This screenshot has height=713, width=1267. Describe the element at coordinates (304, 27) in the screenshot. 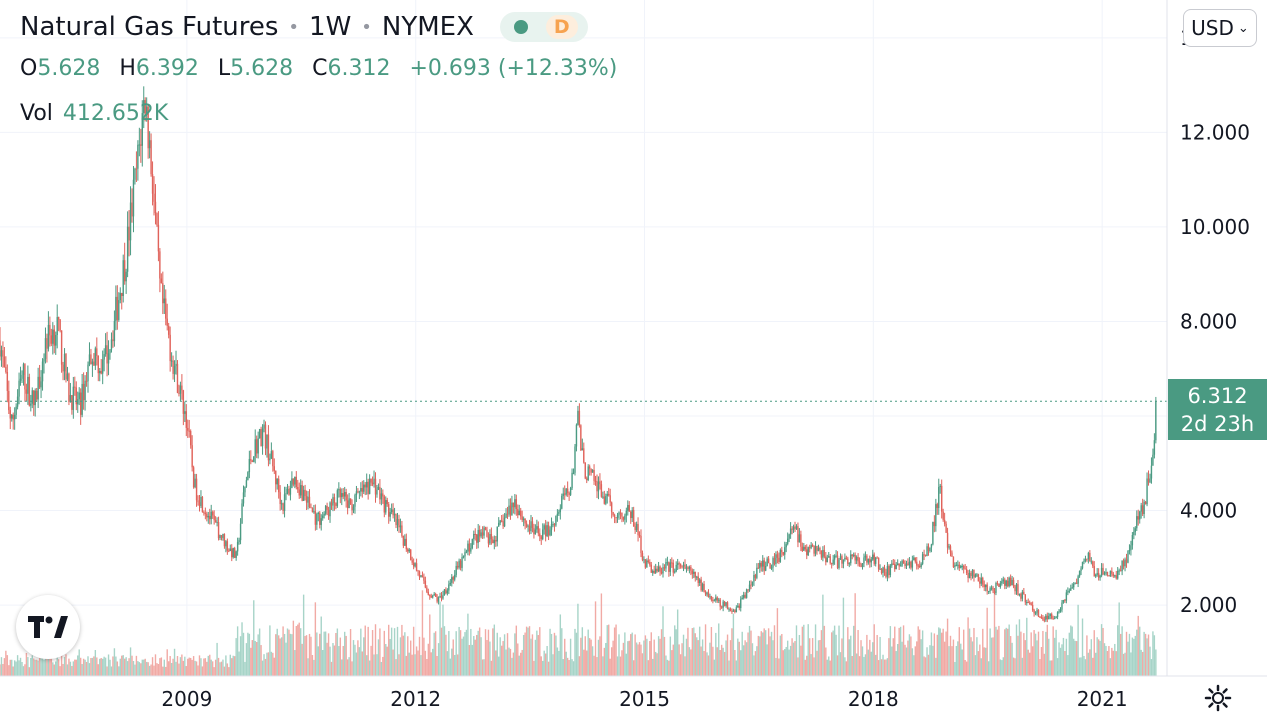

I see `symbol-title: Natural Gas Futures • 1W • NYMEX D` at that location.